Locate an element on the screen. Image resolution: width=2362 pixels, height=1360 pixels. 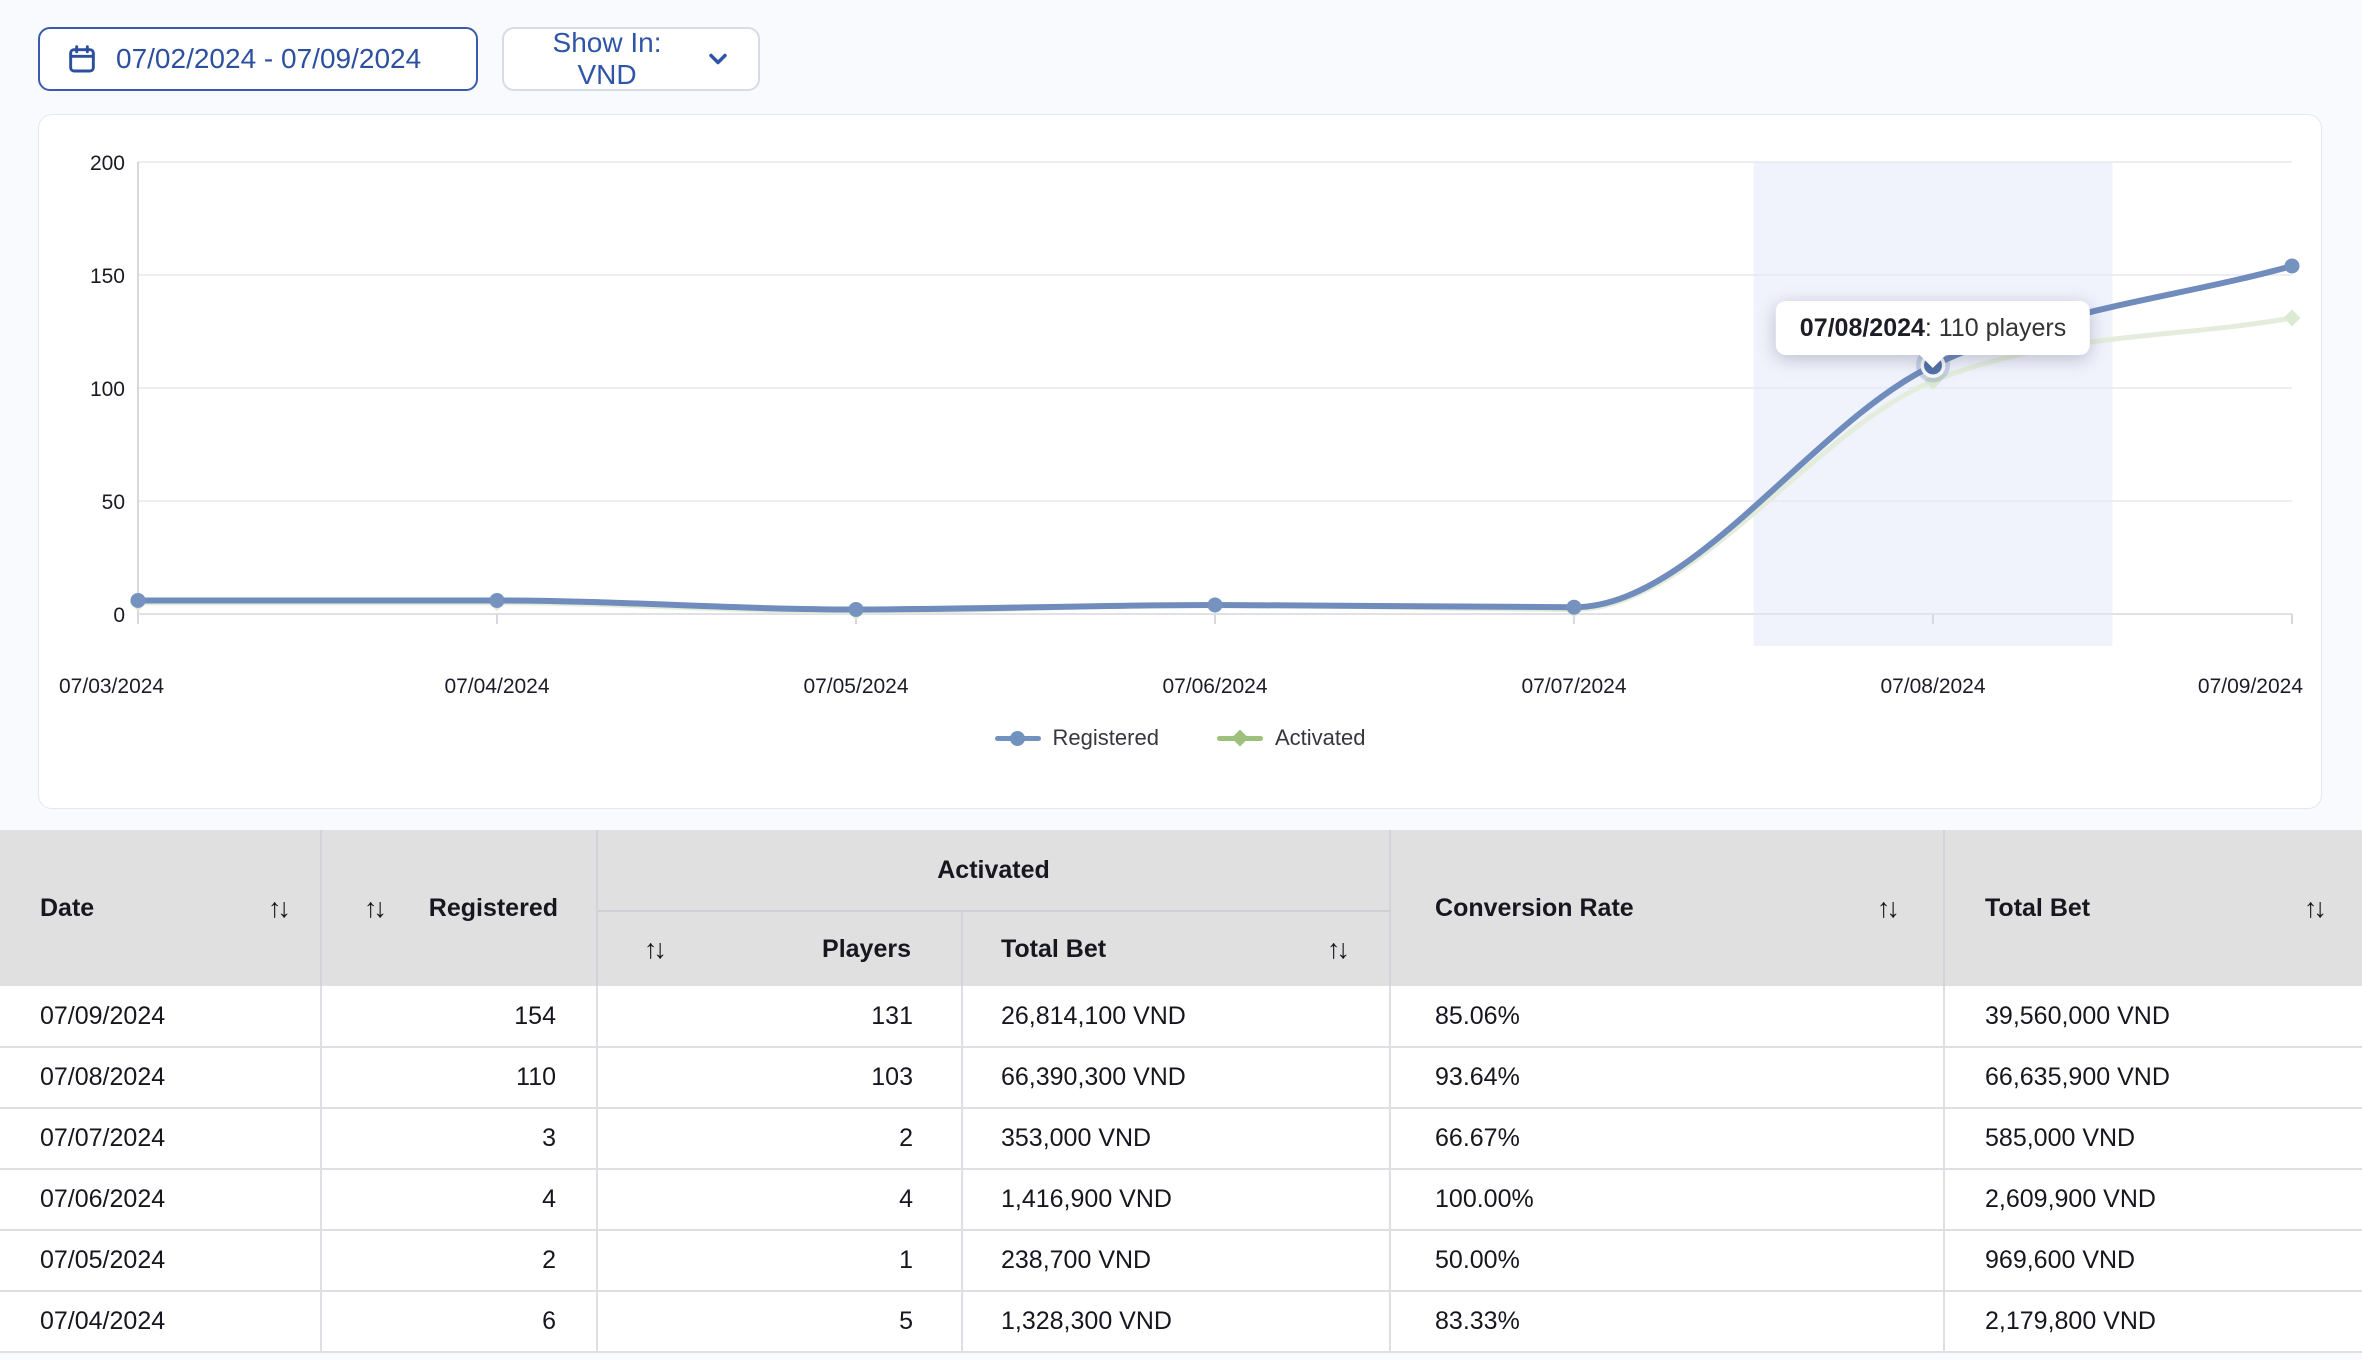
column-header-date: Date ↑↓ is located at coordinates (161, 908).